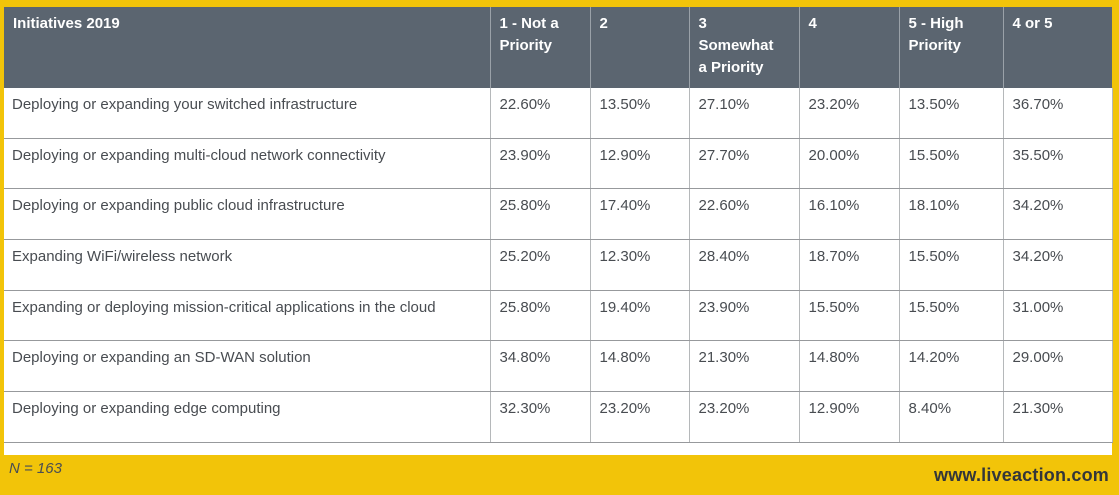 The height and width of the screenshot is (495, 1119). What do you see at coordinates (951, 366) in the screenshot?
I see `value-cell: 14.20%` at bounding box center [951, 366].